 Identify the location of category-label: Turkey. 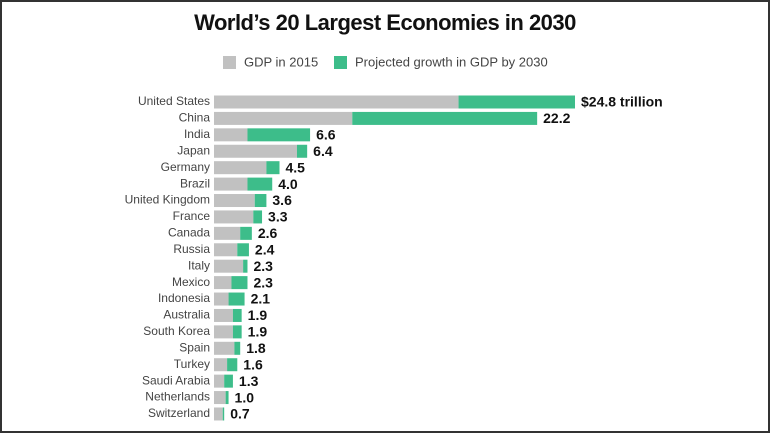
(192, 364).